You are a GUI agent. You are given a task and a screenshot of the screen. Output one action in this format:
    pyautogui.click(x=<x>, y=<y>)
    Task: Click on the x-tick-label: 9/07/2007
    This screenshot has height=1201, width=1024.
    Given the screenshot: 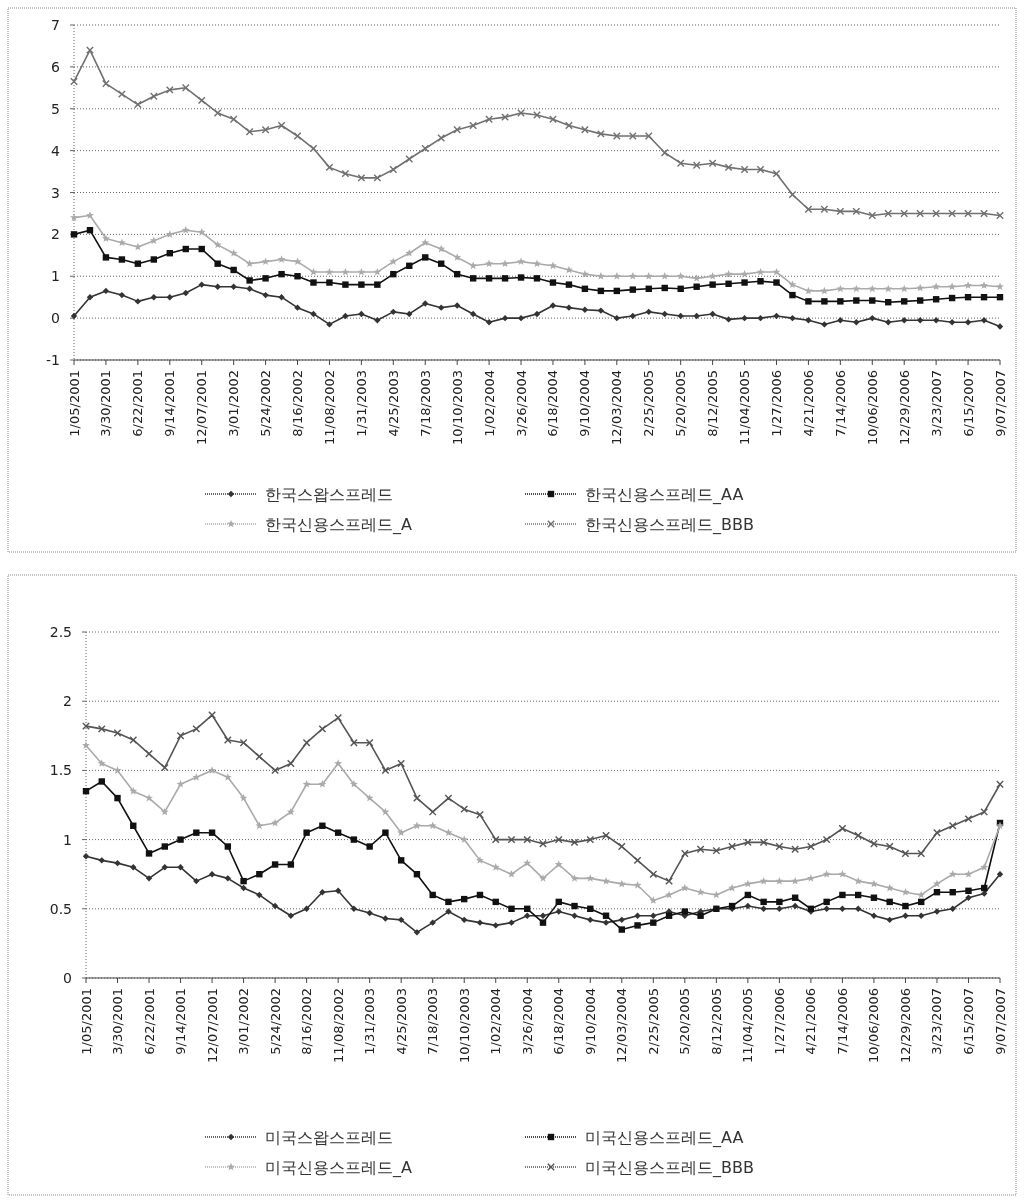 What is the action you would take?
    pyautogui.click(x=1000, y=1021)
    